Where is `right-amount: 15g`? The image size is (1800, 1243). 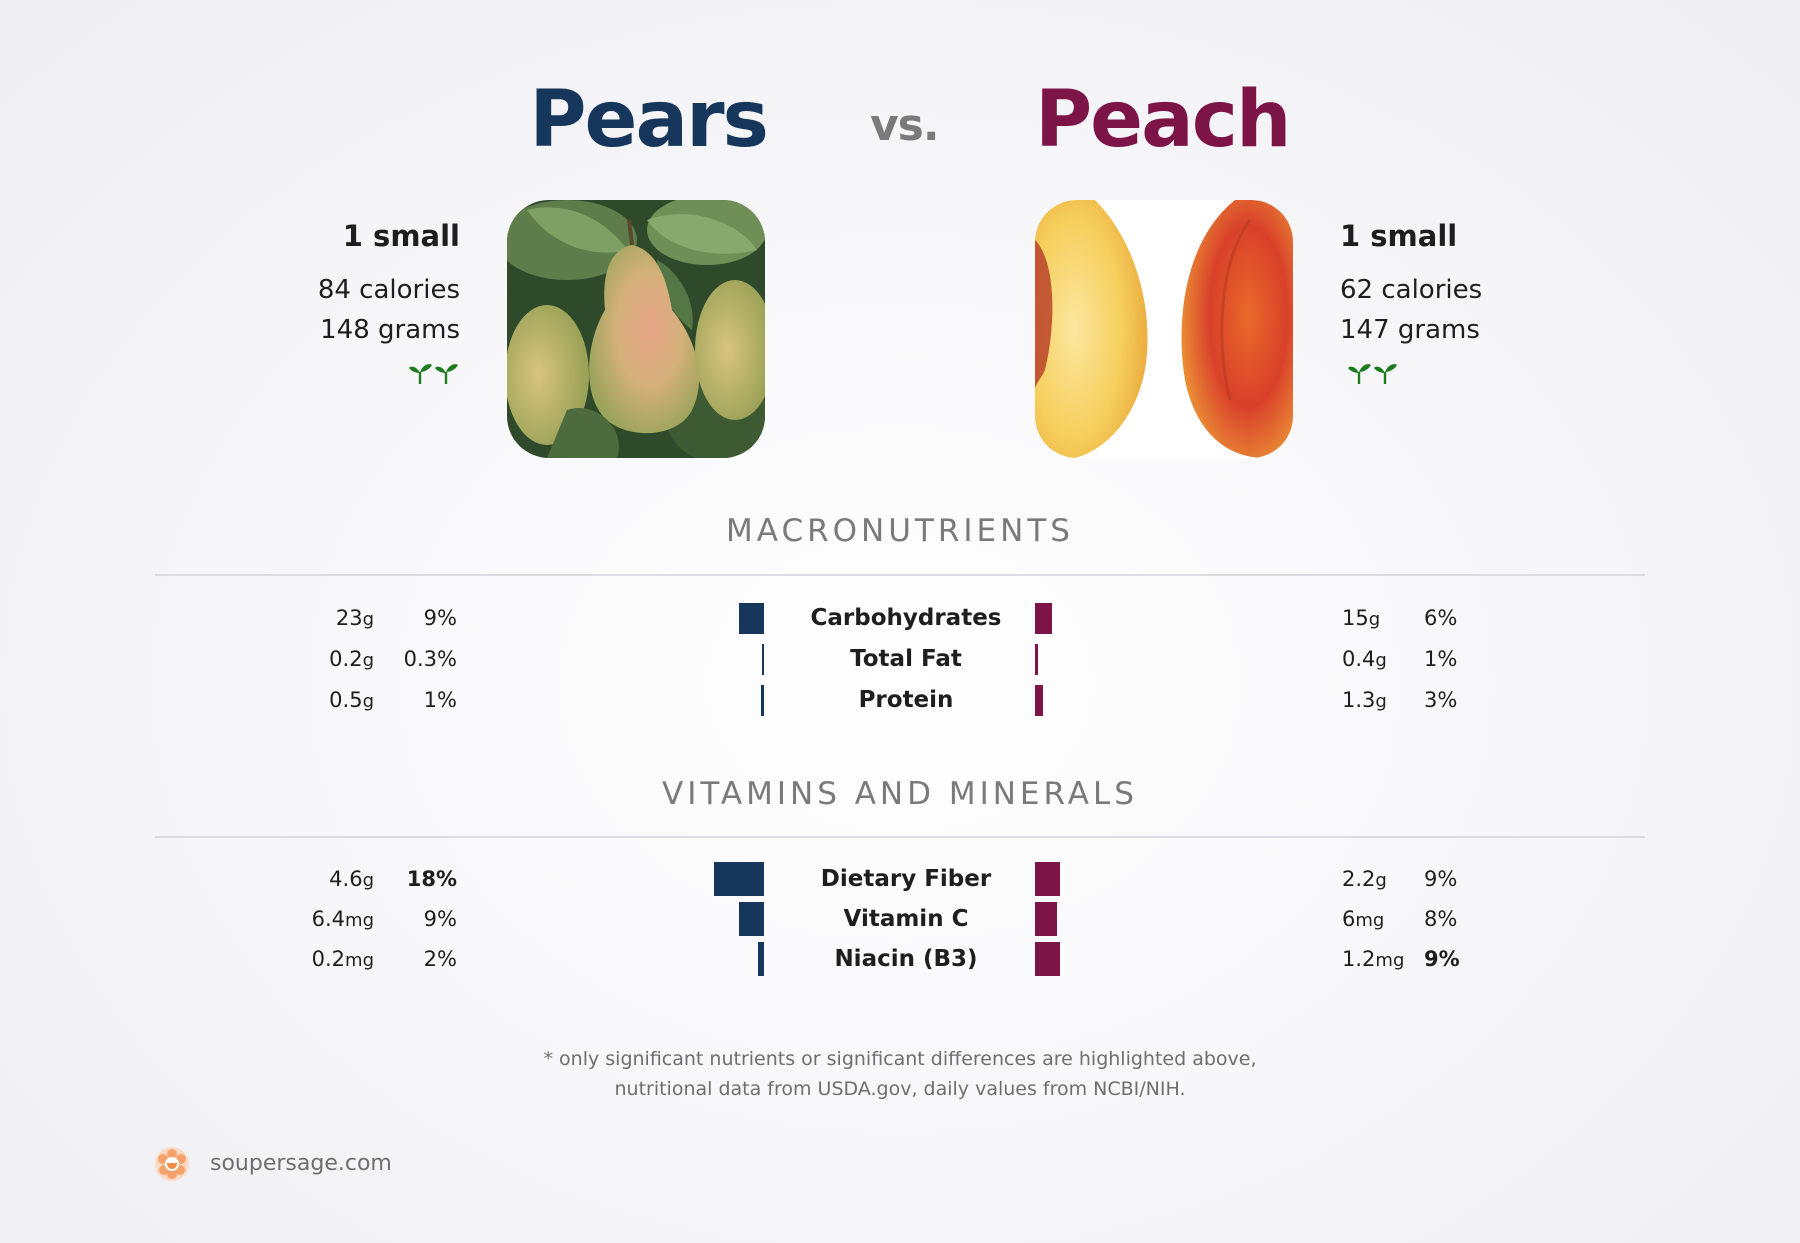 right-amount: 15g is located at coordinates (1361, 618).